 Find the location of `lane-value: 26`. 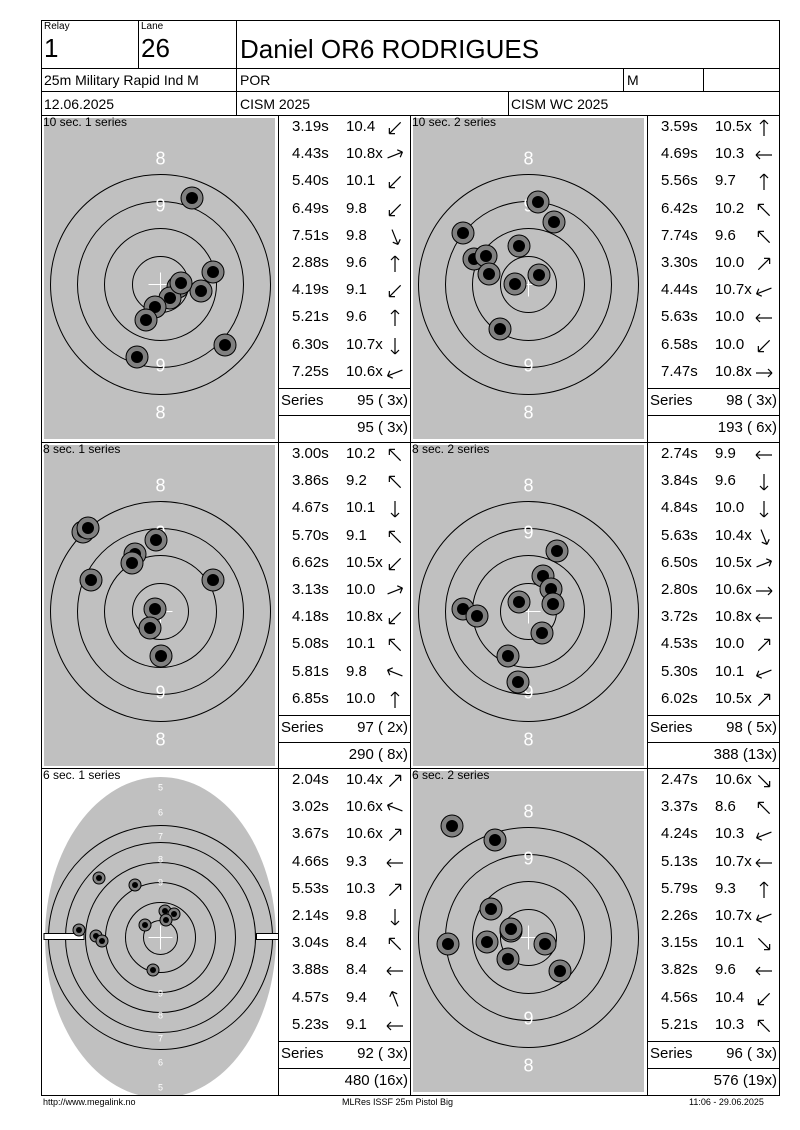

lane-value: 26 is located at coordinates (155, 48).